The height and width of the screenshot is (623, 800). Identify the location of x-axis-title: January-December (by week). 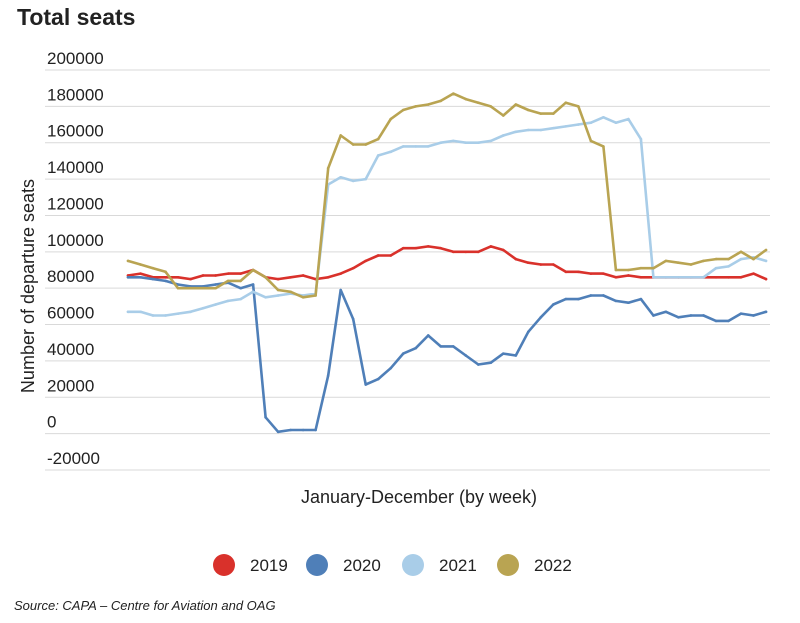
(419, 497).